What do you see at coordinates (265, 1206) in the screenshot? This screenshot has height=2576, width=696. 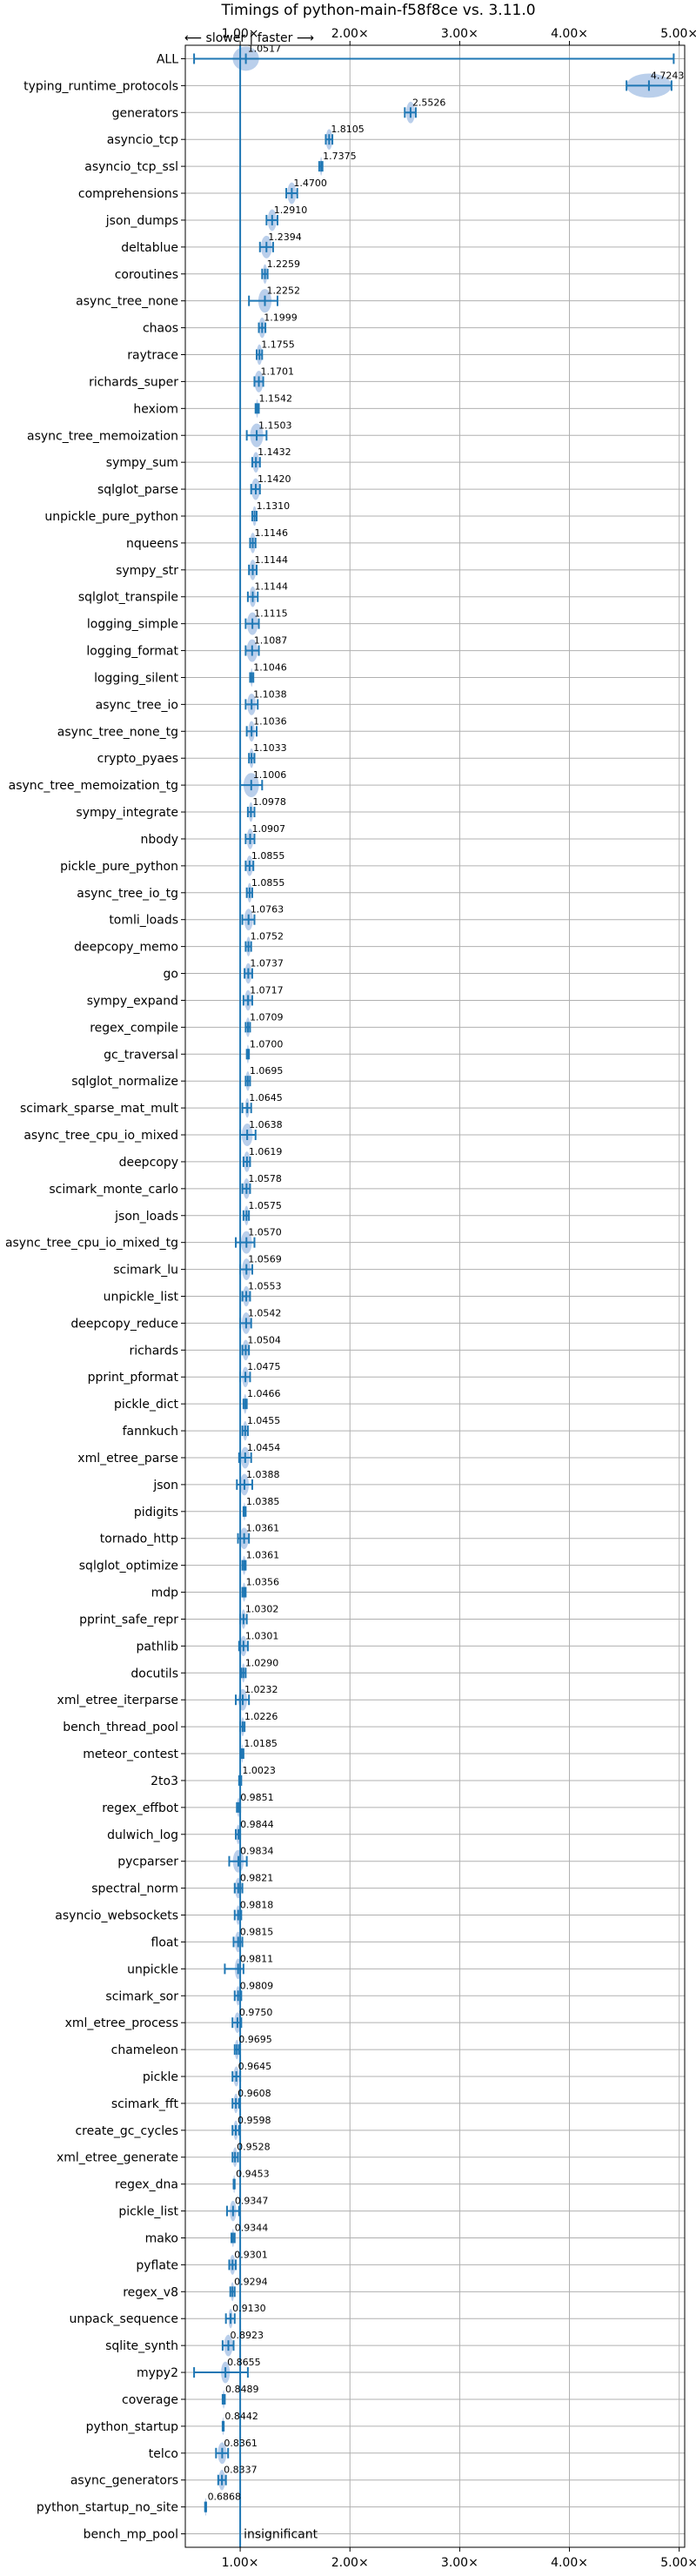 I see `value-annotation: 1.0575` at bounding box center [265, 1206].